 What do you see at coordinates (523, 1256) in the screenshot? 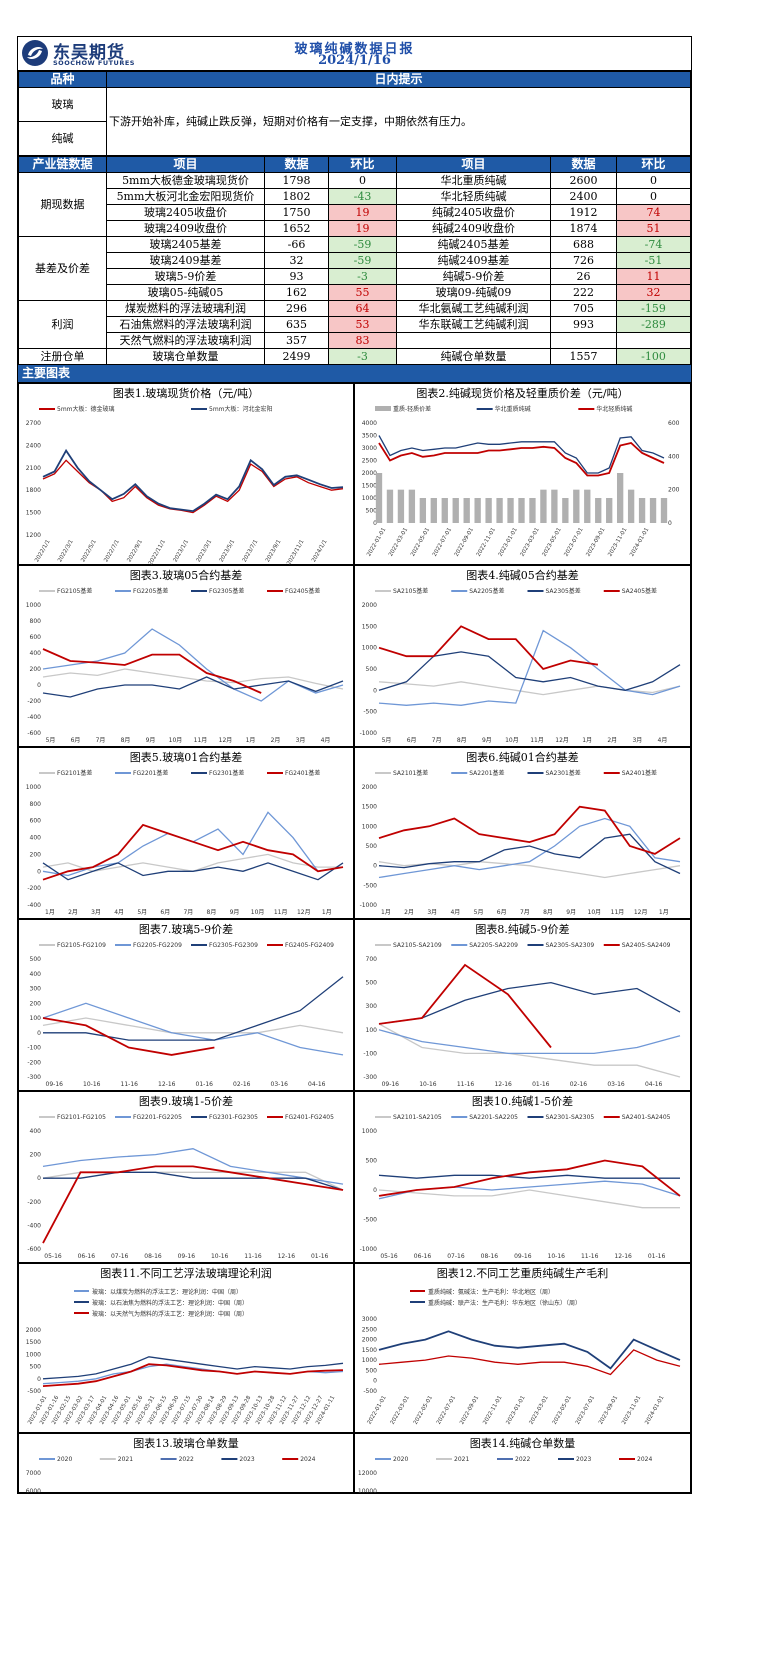
I see `x-tick-label: 09-16` at bounding box center [523, 1256].